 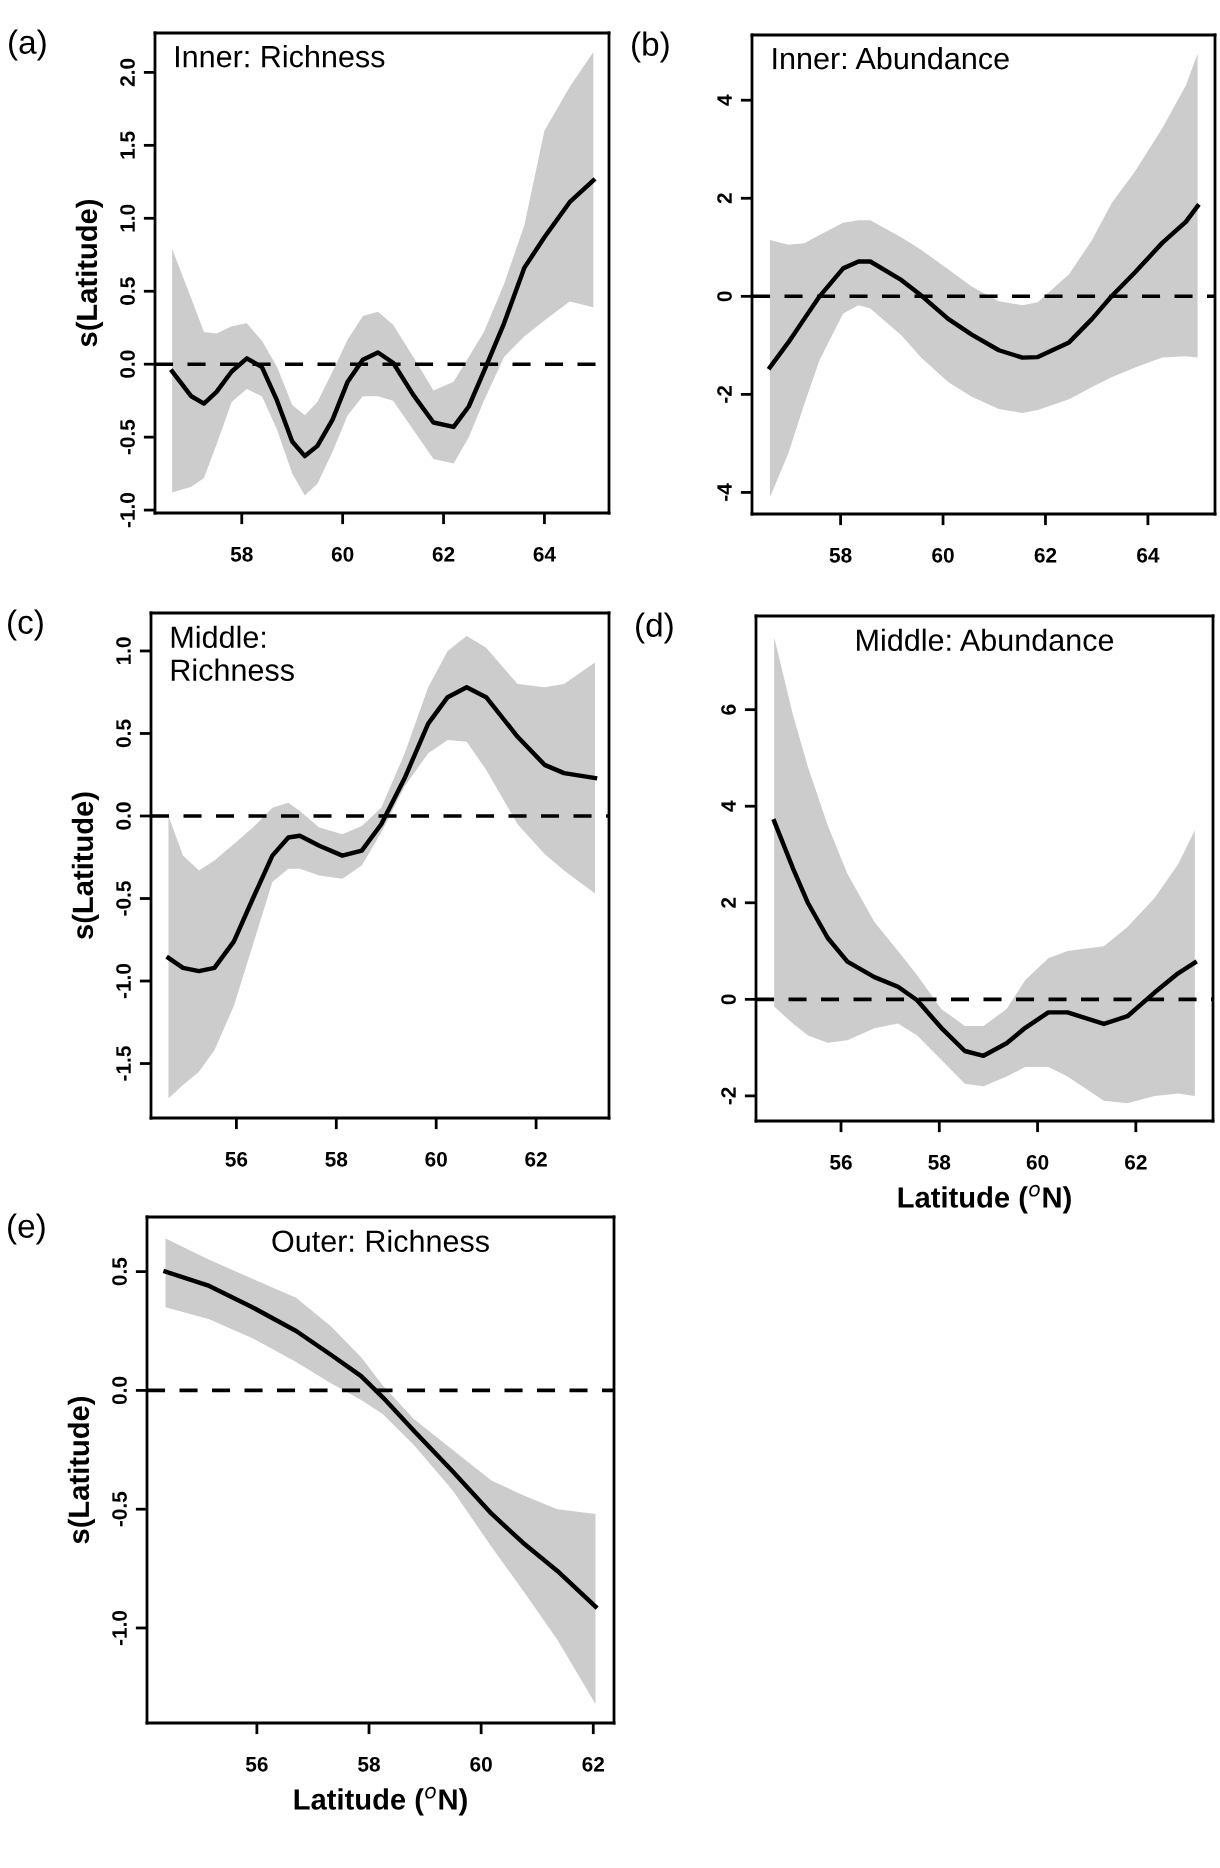 I want to click on text: (a), so click(x=27, y=45).